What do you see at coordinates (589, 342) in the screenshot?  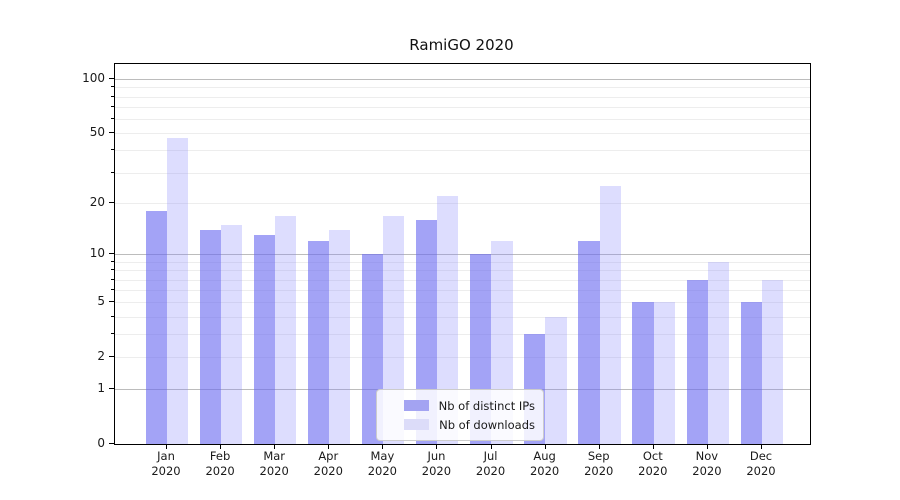 I see `bar-ips-sep` at bounding box center [589, 342].